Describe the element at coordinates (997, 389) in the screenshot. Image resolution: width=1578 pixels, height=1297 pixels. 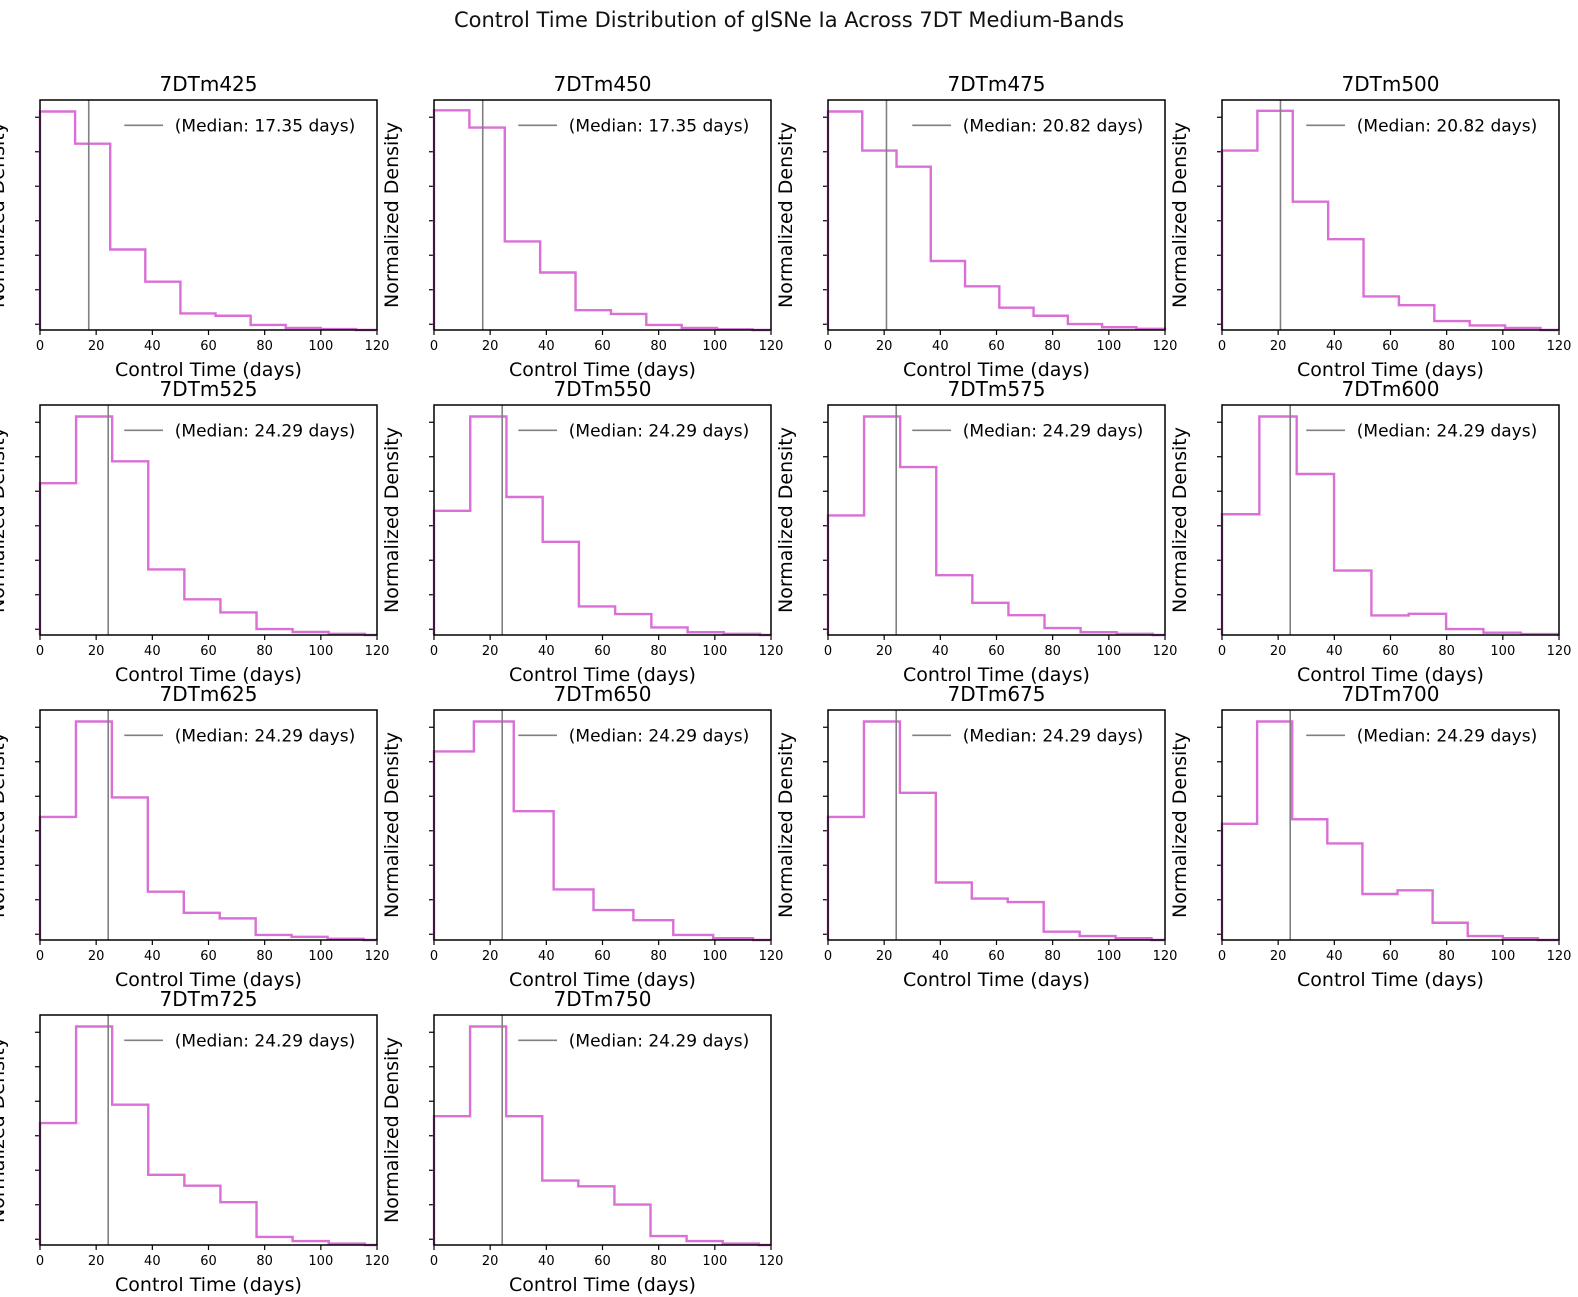
I see `subplot-title: 7DTm575` at that location.